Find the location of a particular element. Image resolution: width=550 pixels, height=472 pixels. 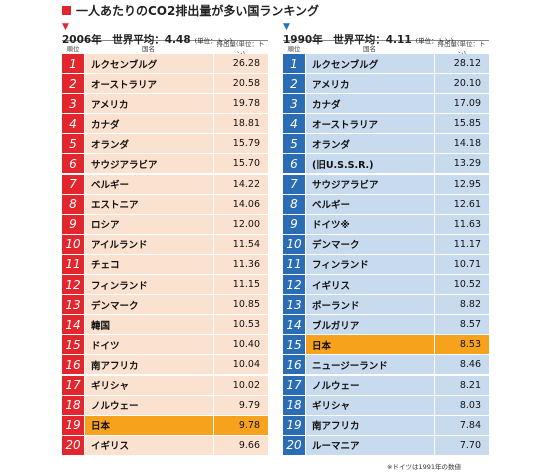

country-cell: エストニア is located at coordinates (149, 204).